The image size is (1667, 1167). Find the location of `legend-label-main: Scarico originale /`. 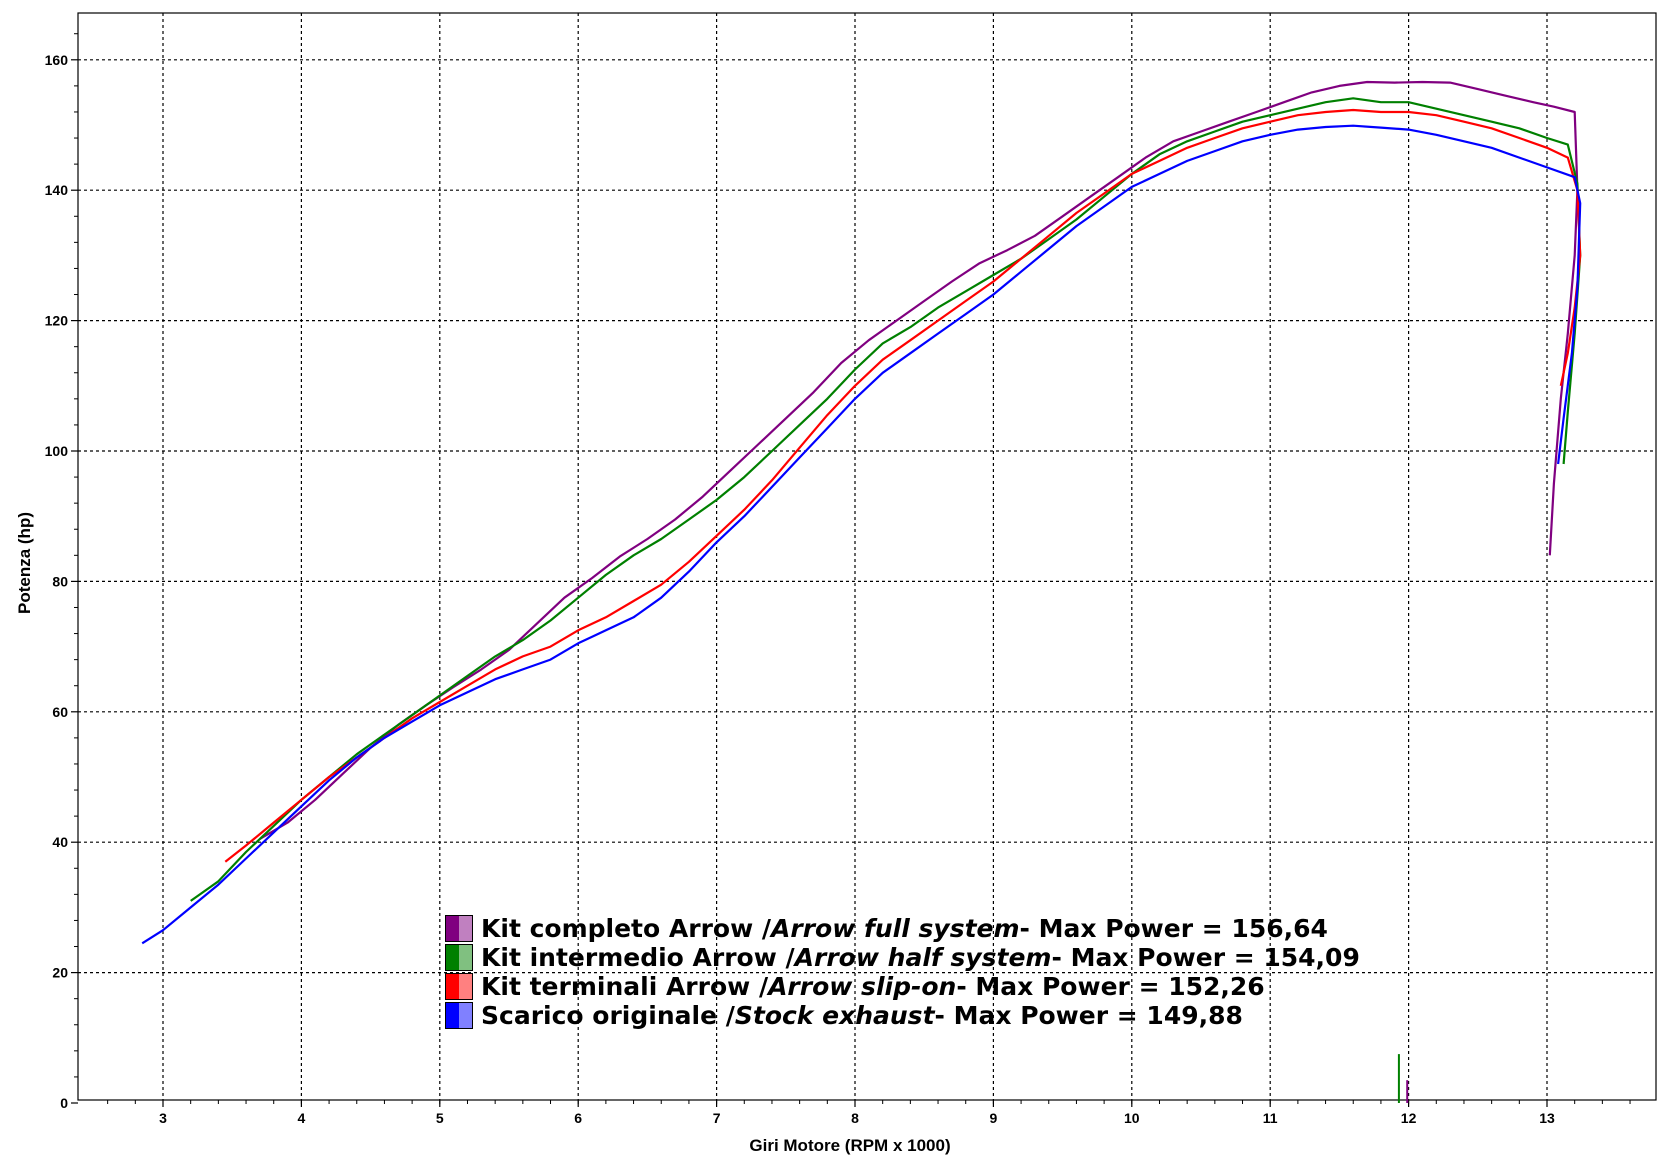

legend-label-main: Scarico originale / is located at coordinates (608, 1015).